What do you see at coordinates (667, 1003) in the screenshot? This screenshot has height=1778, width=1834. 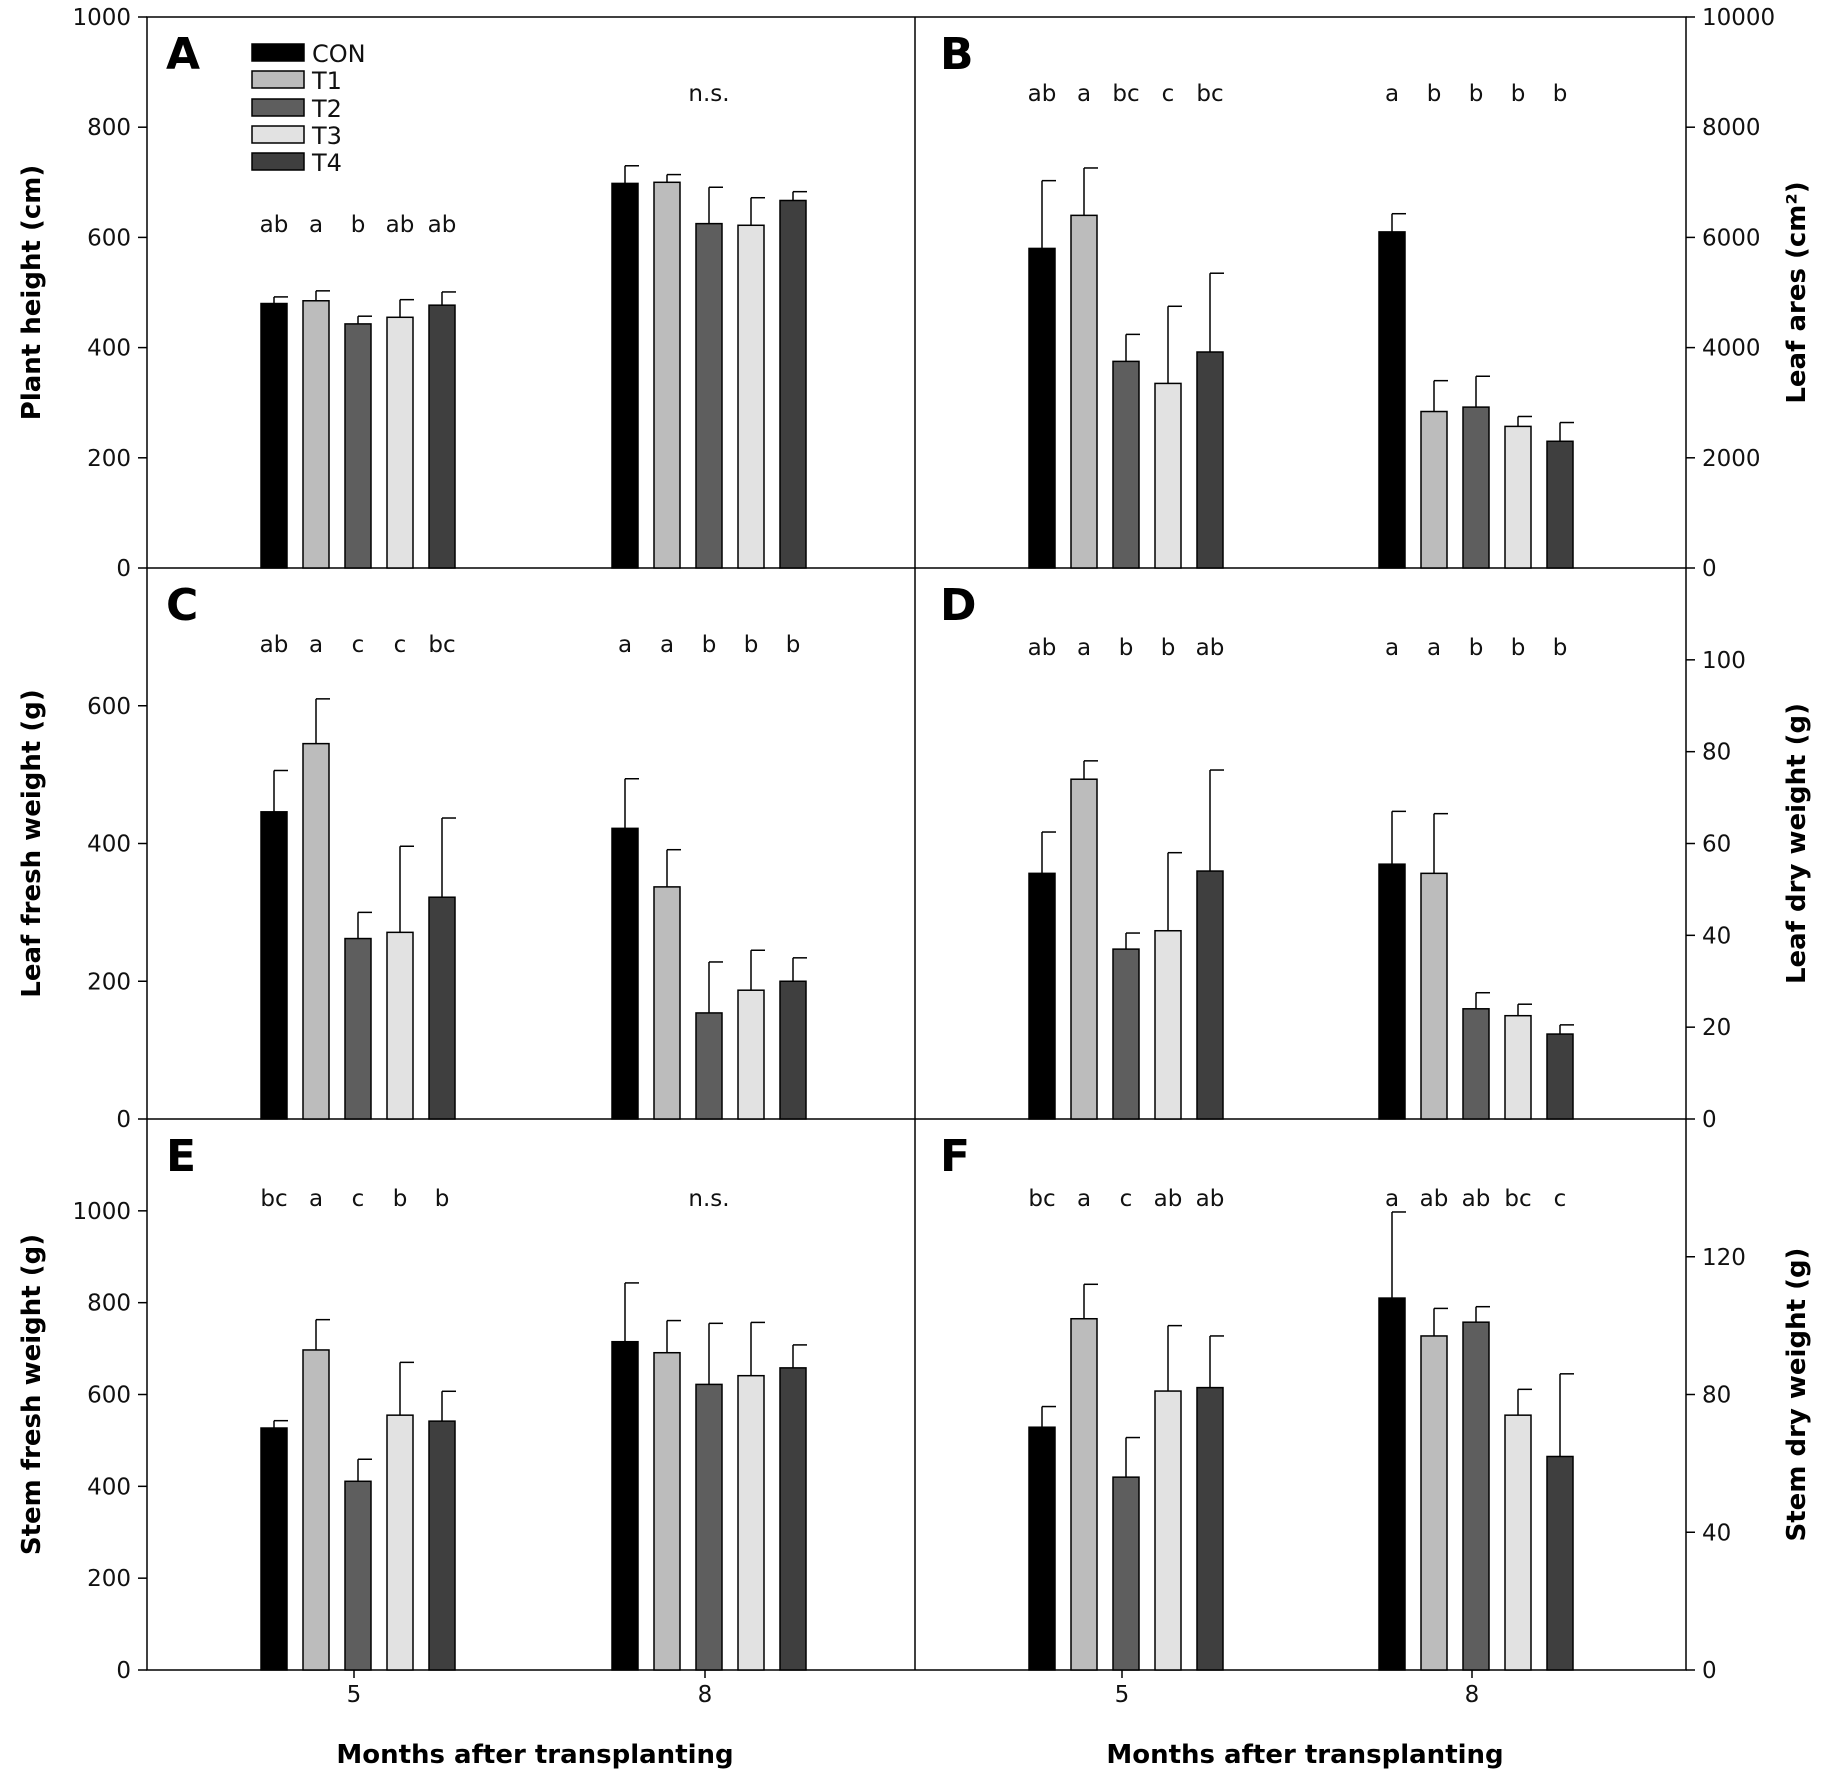 I see `panel-c-bar-m8-t1` at bounding box center [667, 1003].